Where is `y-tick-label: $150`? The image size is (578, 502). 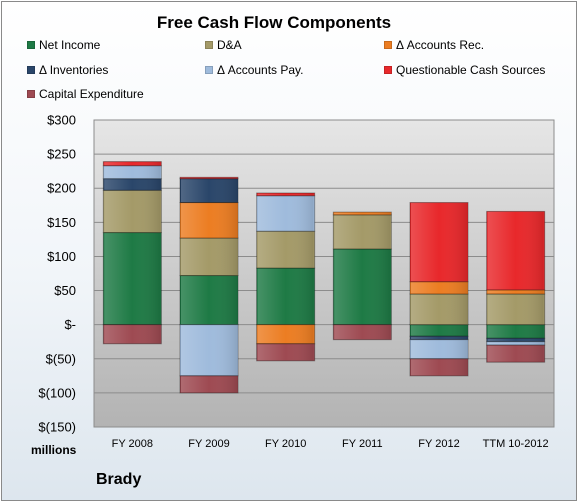
y-tick-label: $150 is located at coordinates (61, 222).